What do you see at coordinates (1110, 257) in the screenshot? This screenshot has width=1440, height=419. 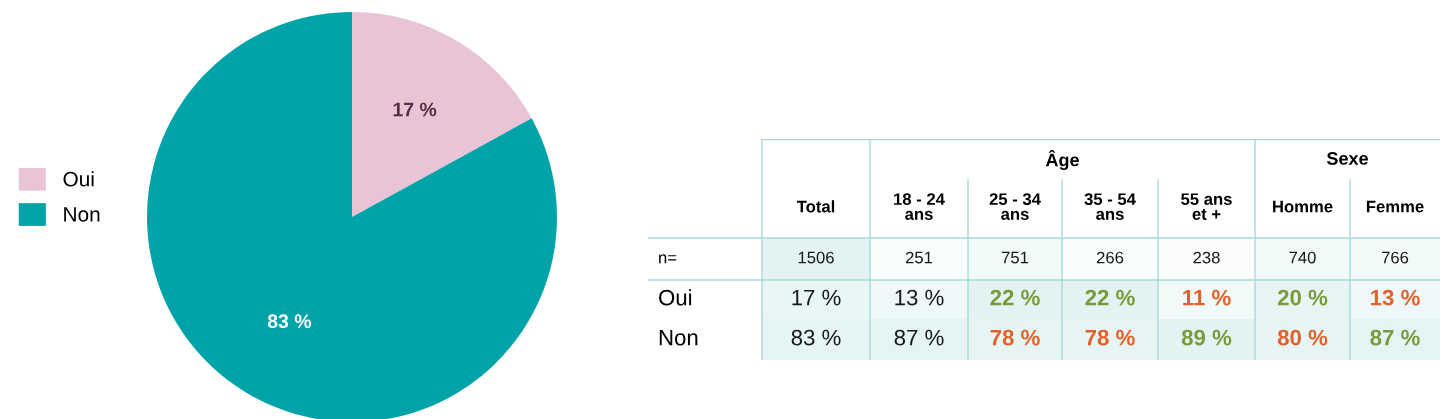 I see `data-label: 266` at bounding box center [1110, 257].